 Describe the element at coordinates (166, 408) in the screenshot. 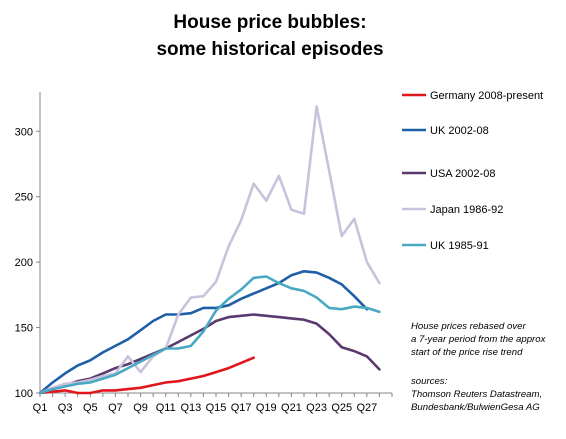

I see `x-tick-label: Q11` at that location.